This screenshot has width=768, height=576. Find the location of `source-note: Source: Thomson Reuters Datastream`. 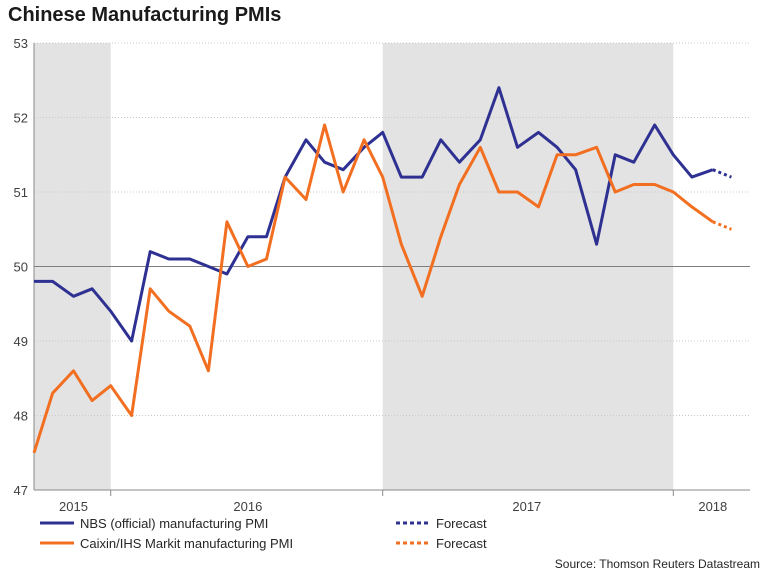

source-note: Source: Thomson Reuters Datastream is located at coordinates (657, 564).